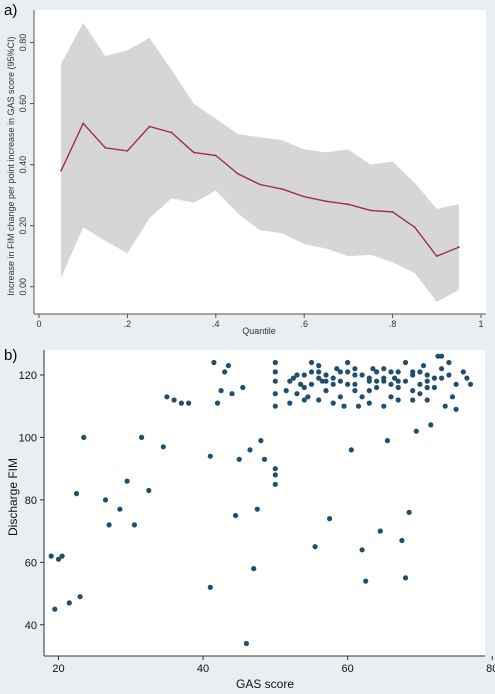 The image size is (495, 694). I want to click on panel-a-y-tick-label: 0.00, so click(23, 287).